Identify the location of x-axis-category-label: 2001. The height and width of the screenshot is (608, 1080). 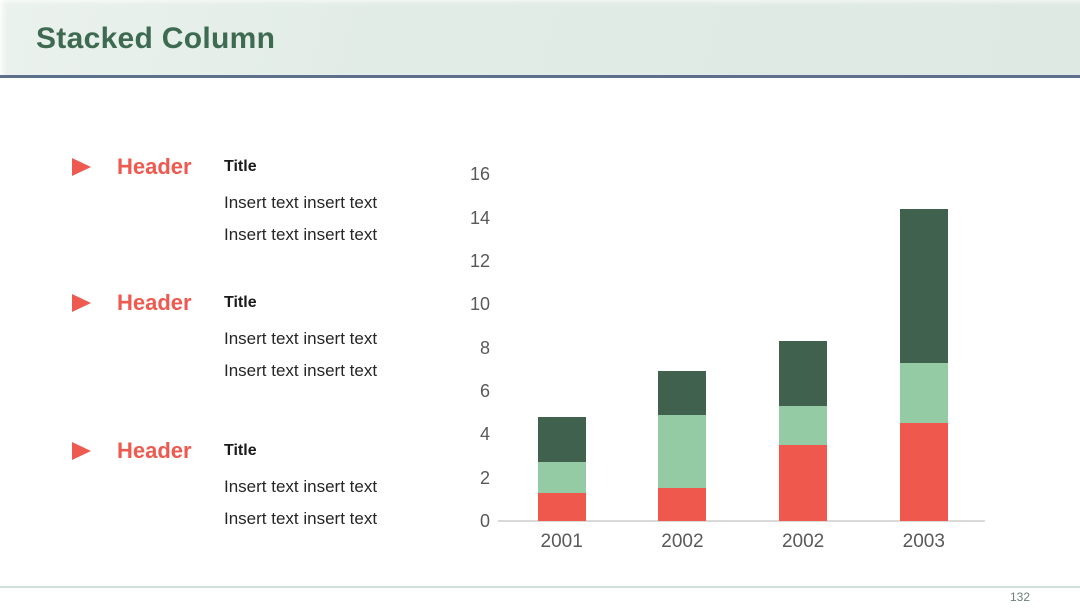
(561, 541).